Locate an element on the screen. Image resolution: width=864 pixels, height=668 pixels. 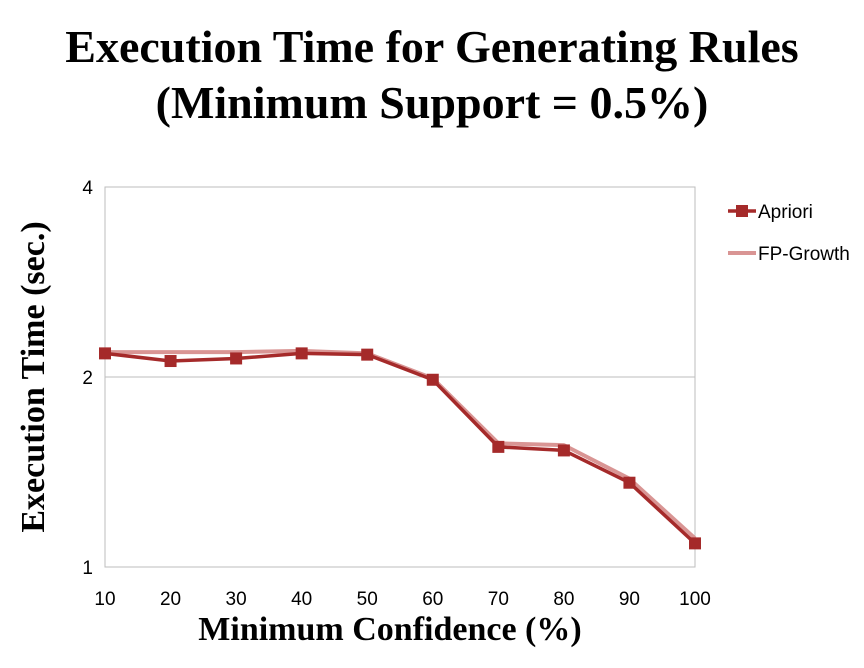
x-tick-label: 60 is located at coordinates (432, 599).